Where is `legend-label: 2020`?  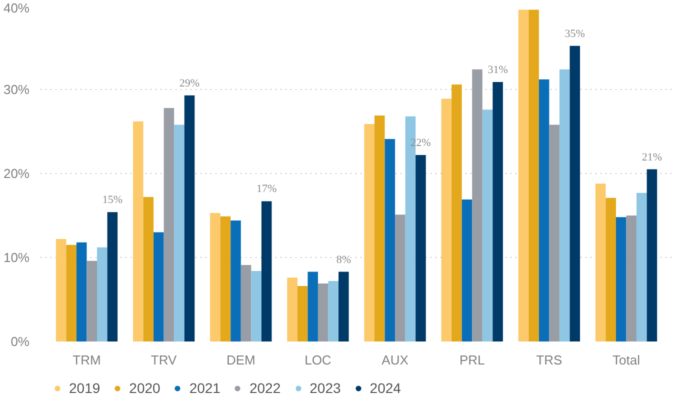 legend-label: 2020 is located at coordinates (144, 388).